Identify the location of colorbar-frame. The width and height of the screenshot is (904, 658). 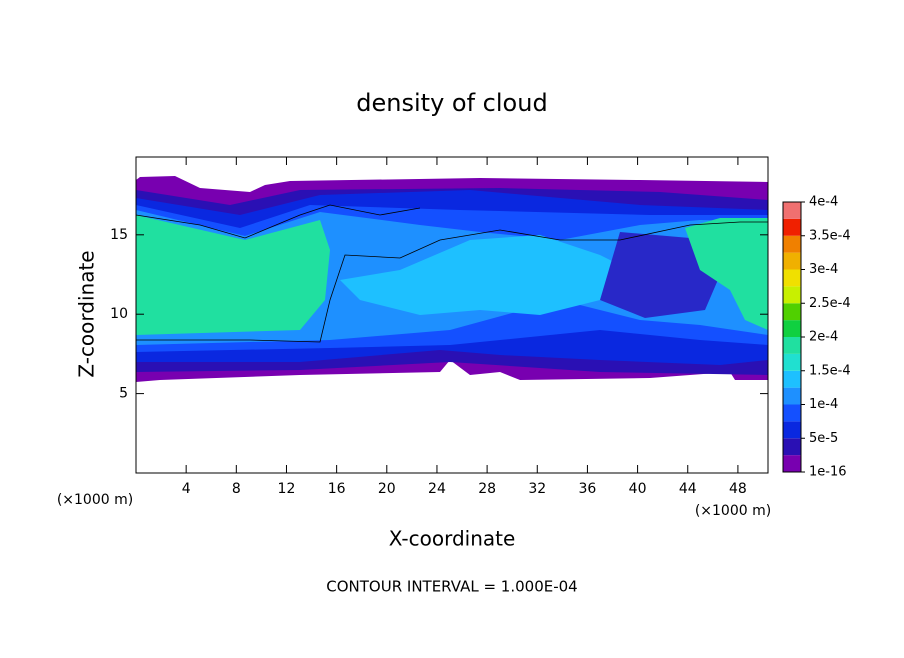
(792, 337).